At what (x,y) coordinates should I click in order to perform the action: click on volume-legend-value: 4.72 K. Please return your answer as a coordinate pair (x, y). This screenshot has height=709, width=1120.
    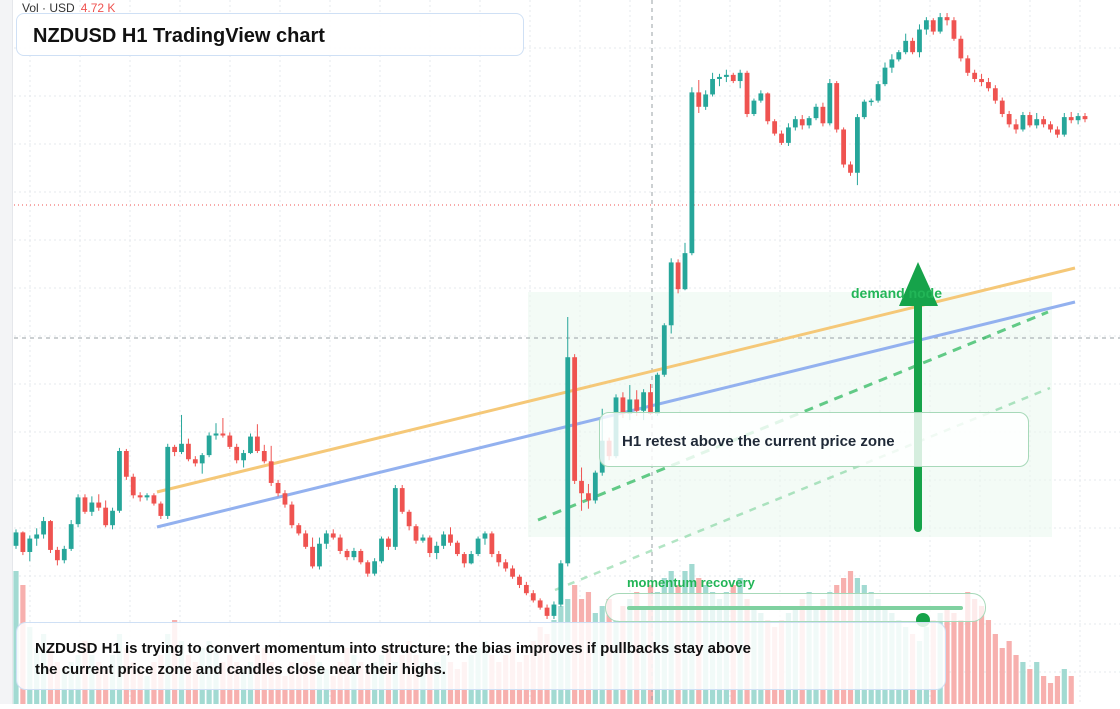
    Looking at the image, I should click on (98, 8).